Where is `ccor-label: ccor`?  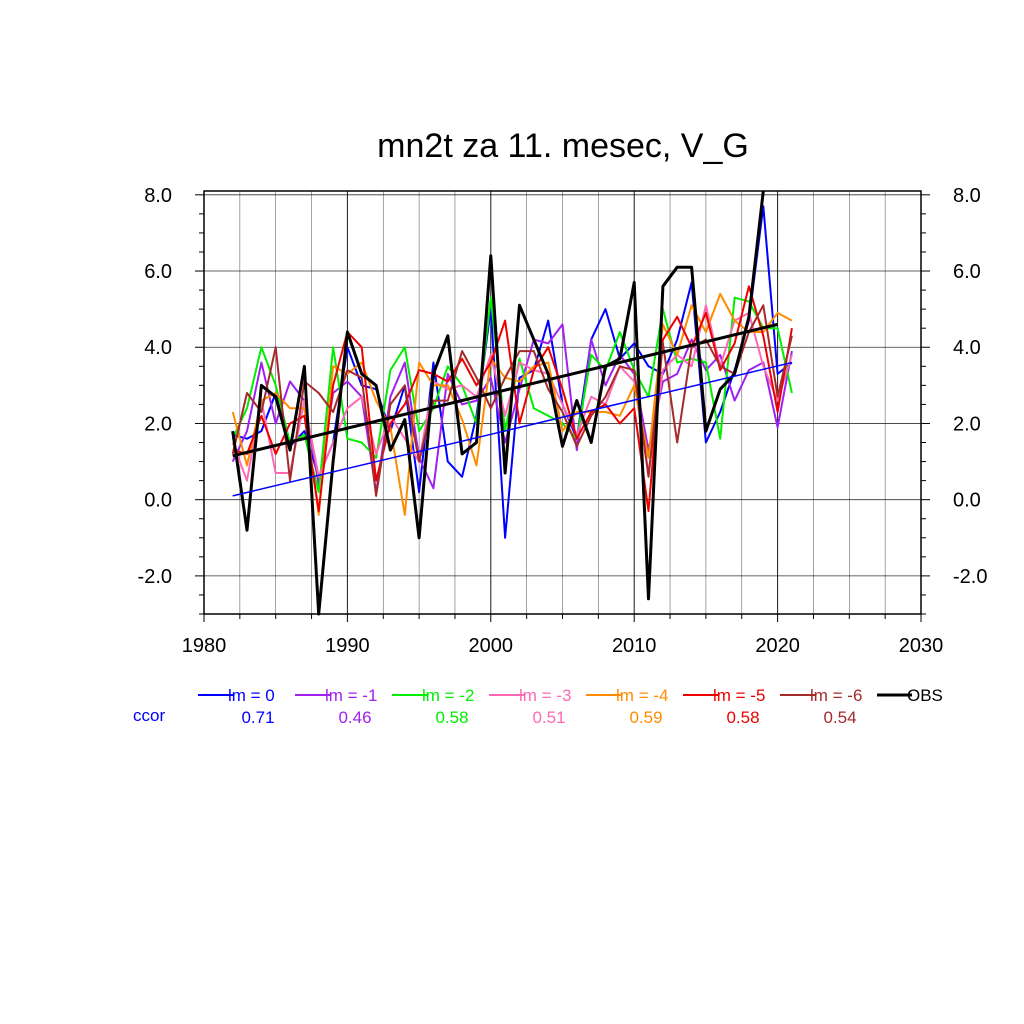 ccor-label: ccor is located at coordinates (149, 715).